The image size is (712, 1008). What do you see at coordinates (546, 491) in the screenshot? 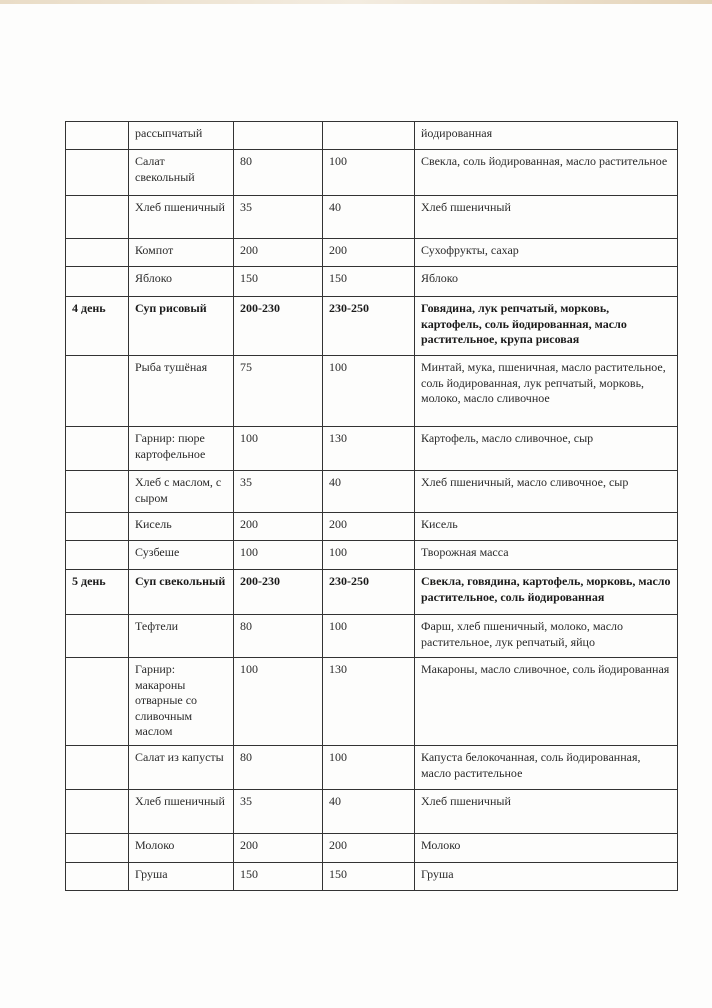
I see `cell-ingredients: Хлеб пшеничный, масло сливочное, сыр` at bounding box center [546, 491].